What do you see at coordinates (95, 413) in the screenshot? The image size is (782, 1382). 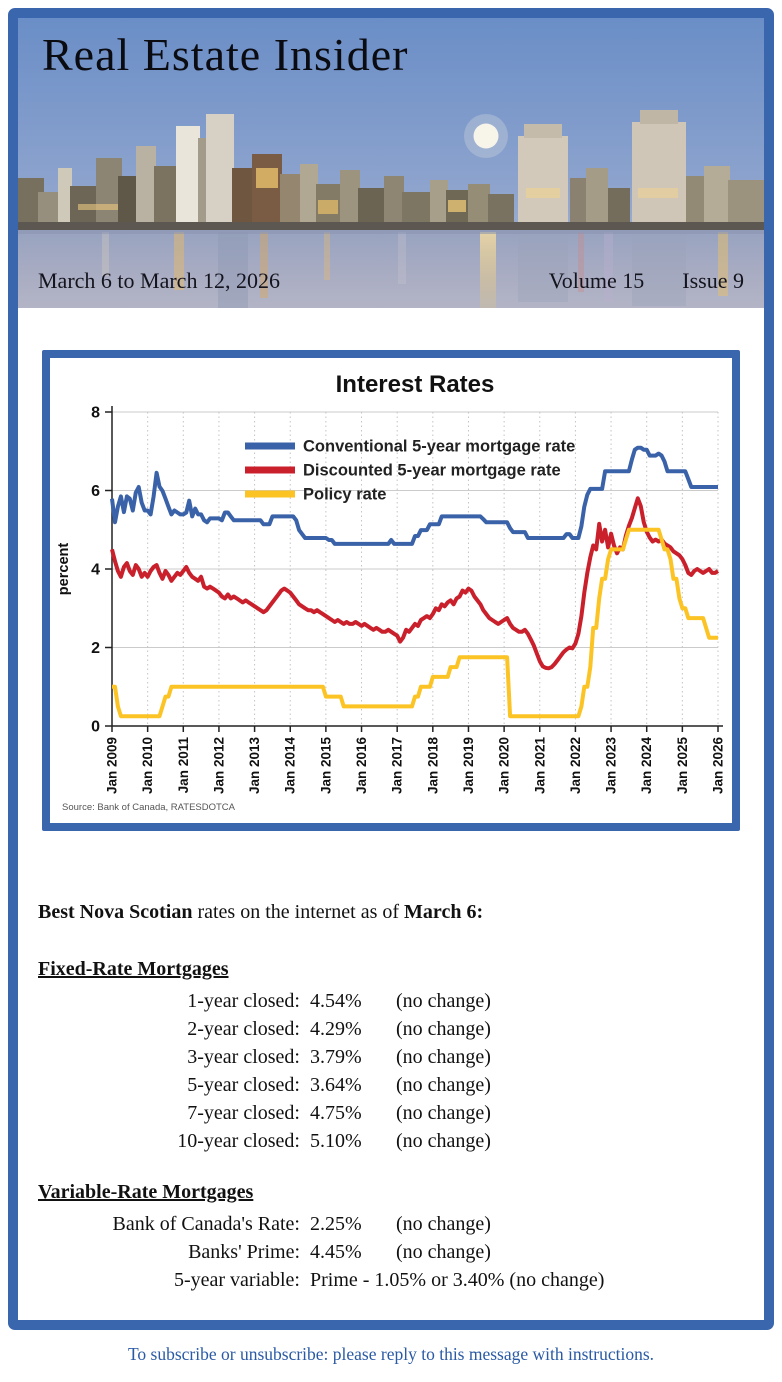 I see `y-tick-label: 8` at bounding box center [95, 413].